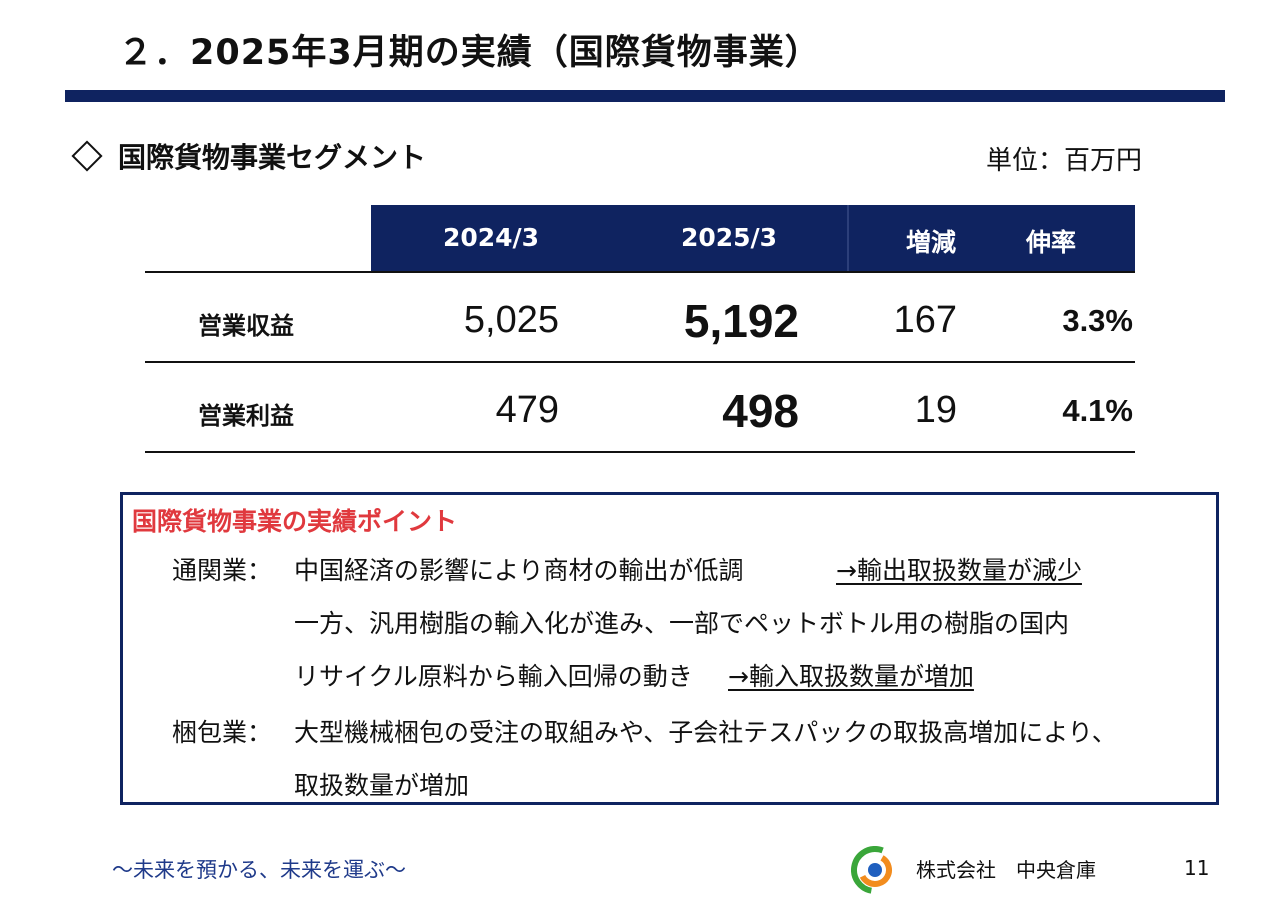 The height and width of the screenshot is (905, 1280). I want to click on page-title: ２．2025年3月期の実績（国際貨物事業）, so click(469, 53).